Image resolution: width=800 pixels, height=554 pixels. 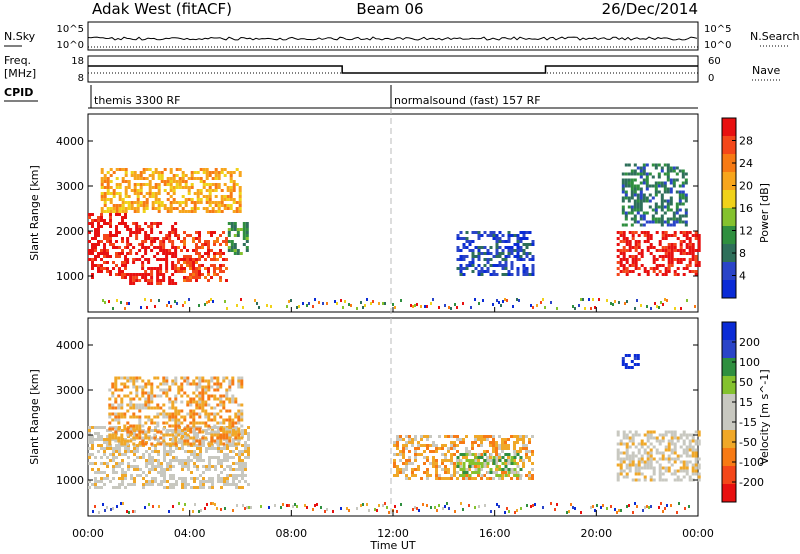 What do you see at coordinates (77, 61) in the screenshot?
I see `freq-tick-top: 18` at bounding box center [77, 61].